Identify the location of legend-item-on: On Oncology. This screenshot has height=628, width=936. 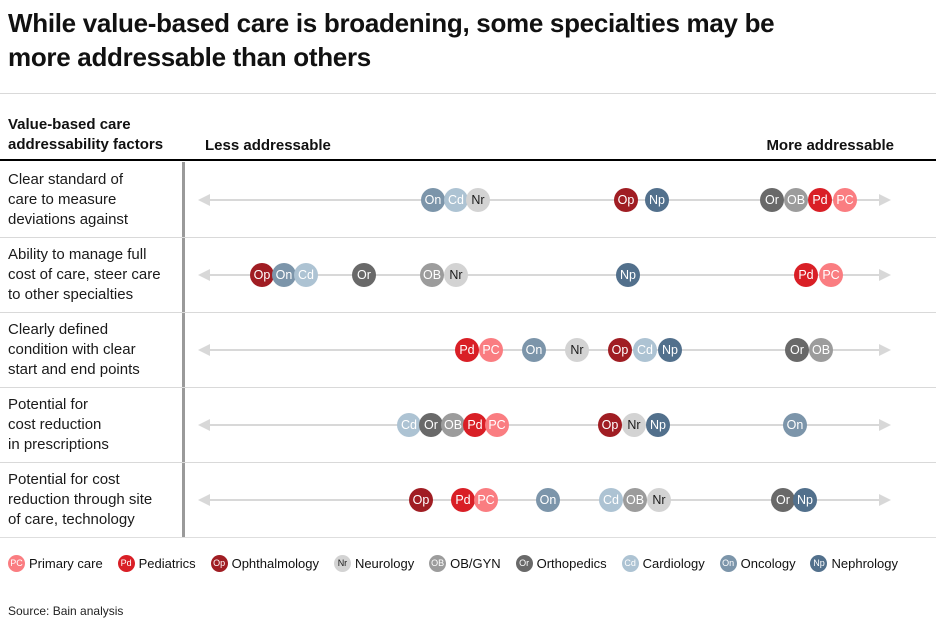
(757, 563).